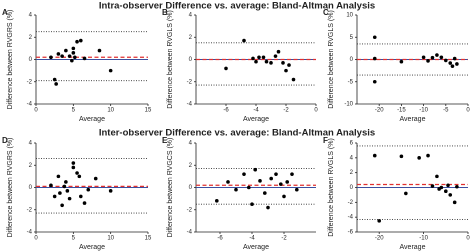 This screenshot has height=252, width=474. What do you see at coordinates (220, 239) in the screenshot?
I see `x-tick-label: -6` at bounding box center [220, 239].